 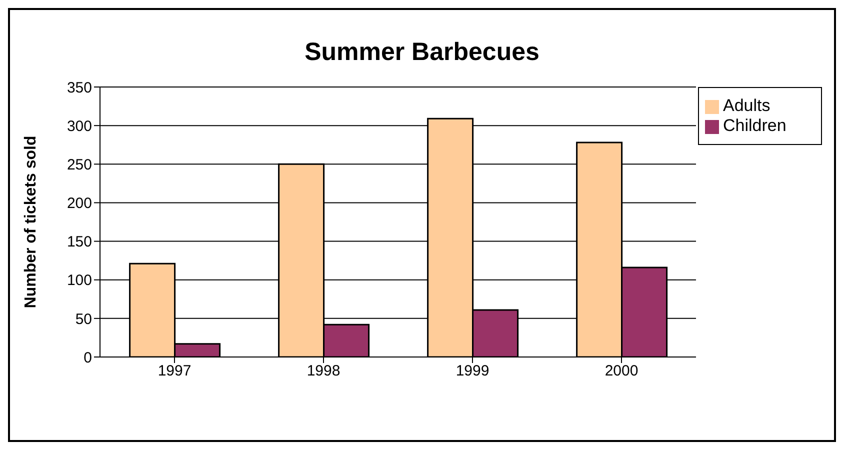 What do you see at coordinates (79, 126) in the screenshot?
I see `y-tick-label: 300` at bounding box center [79, 126].